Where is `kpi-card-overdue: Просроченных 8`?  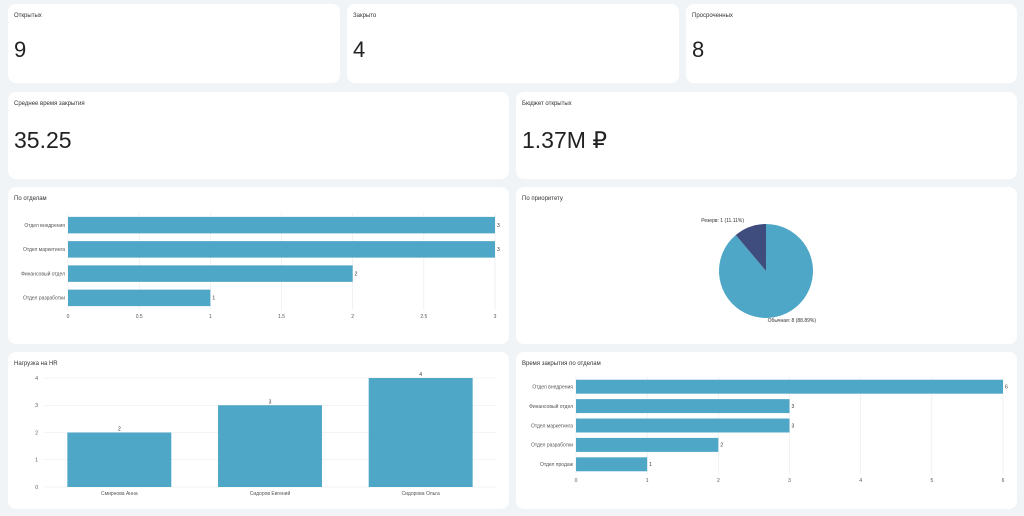 kpi-card-overdue: Просроченных 8 is located at coordinates (851, 43).